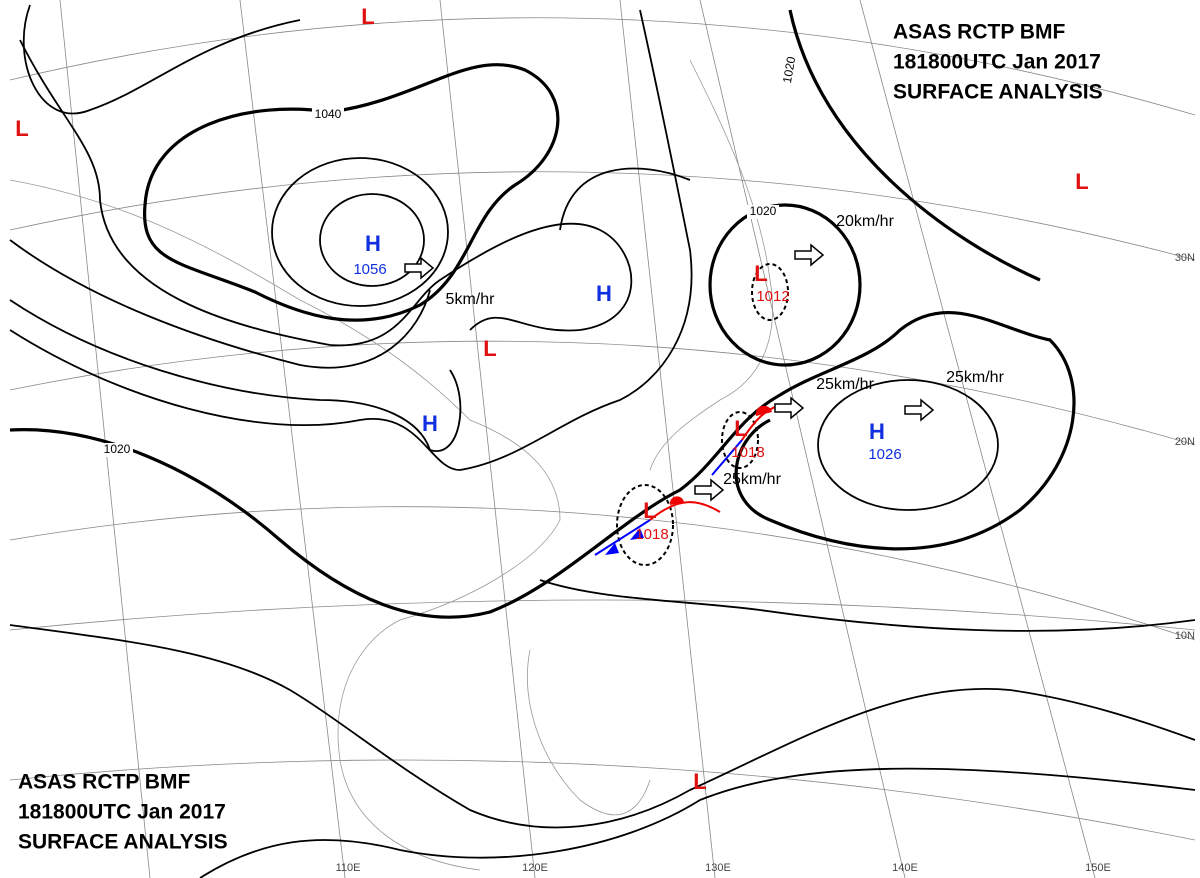 Image resolution: width=1200 pixels, height=878 pixels. I want to click on longitude-label: 120E, so click(535, 868).